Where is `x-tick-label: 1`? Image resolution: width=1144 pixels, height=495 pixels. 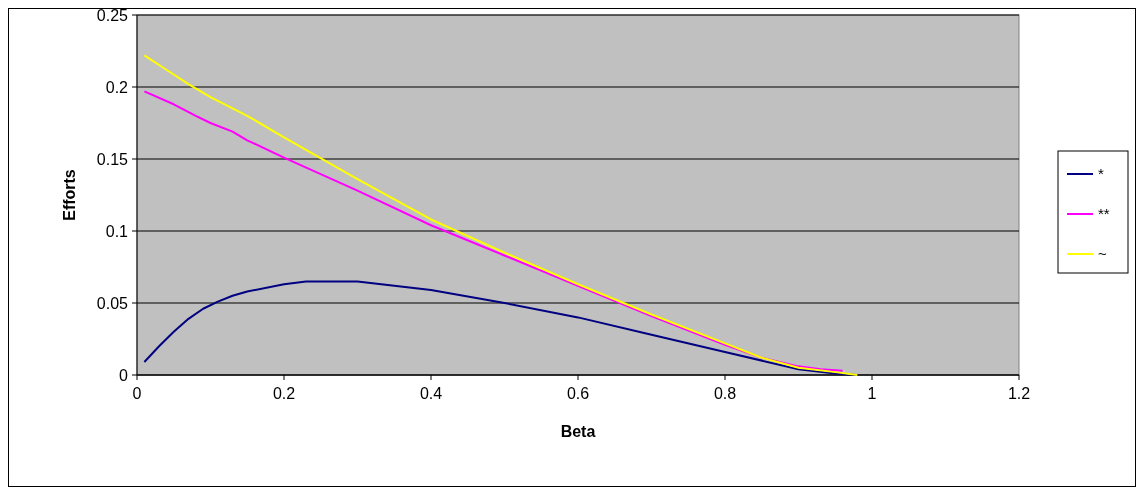
x-tick-label: 1 is located at coordinates (872, 393).